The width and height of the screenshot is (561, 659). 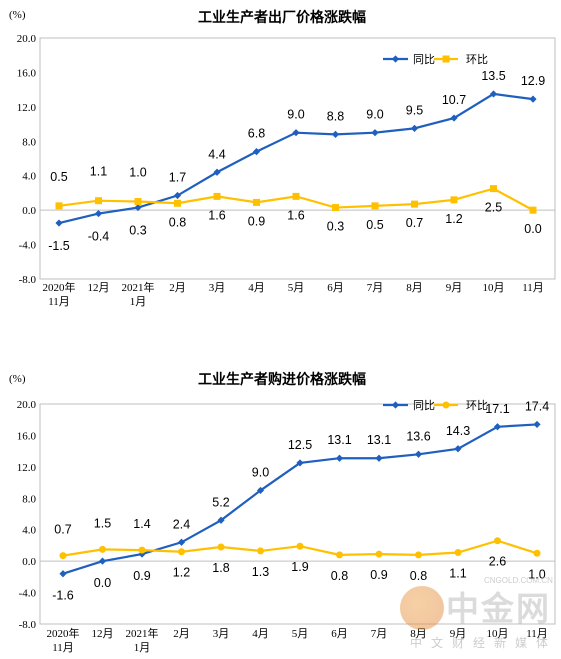 What do you see at coordinates (497, 409) in the screenshot?
I see `data-label-yoy: 17.1` at bounding box center [497, 409].